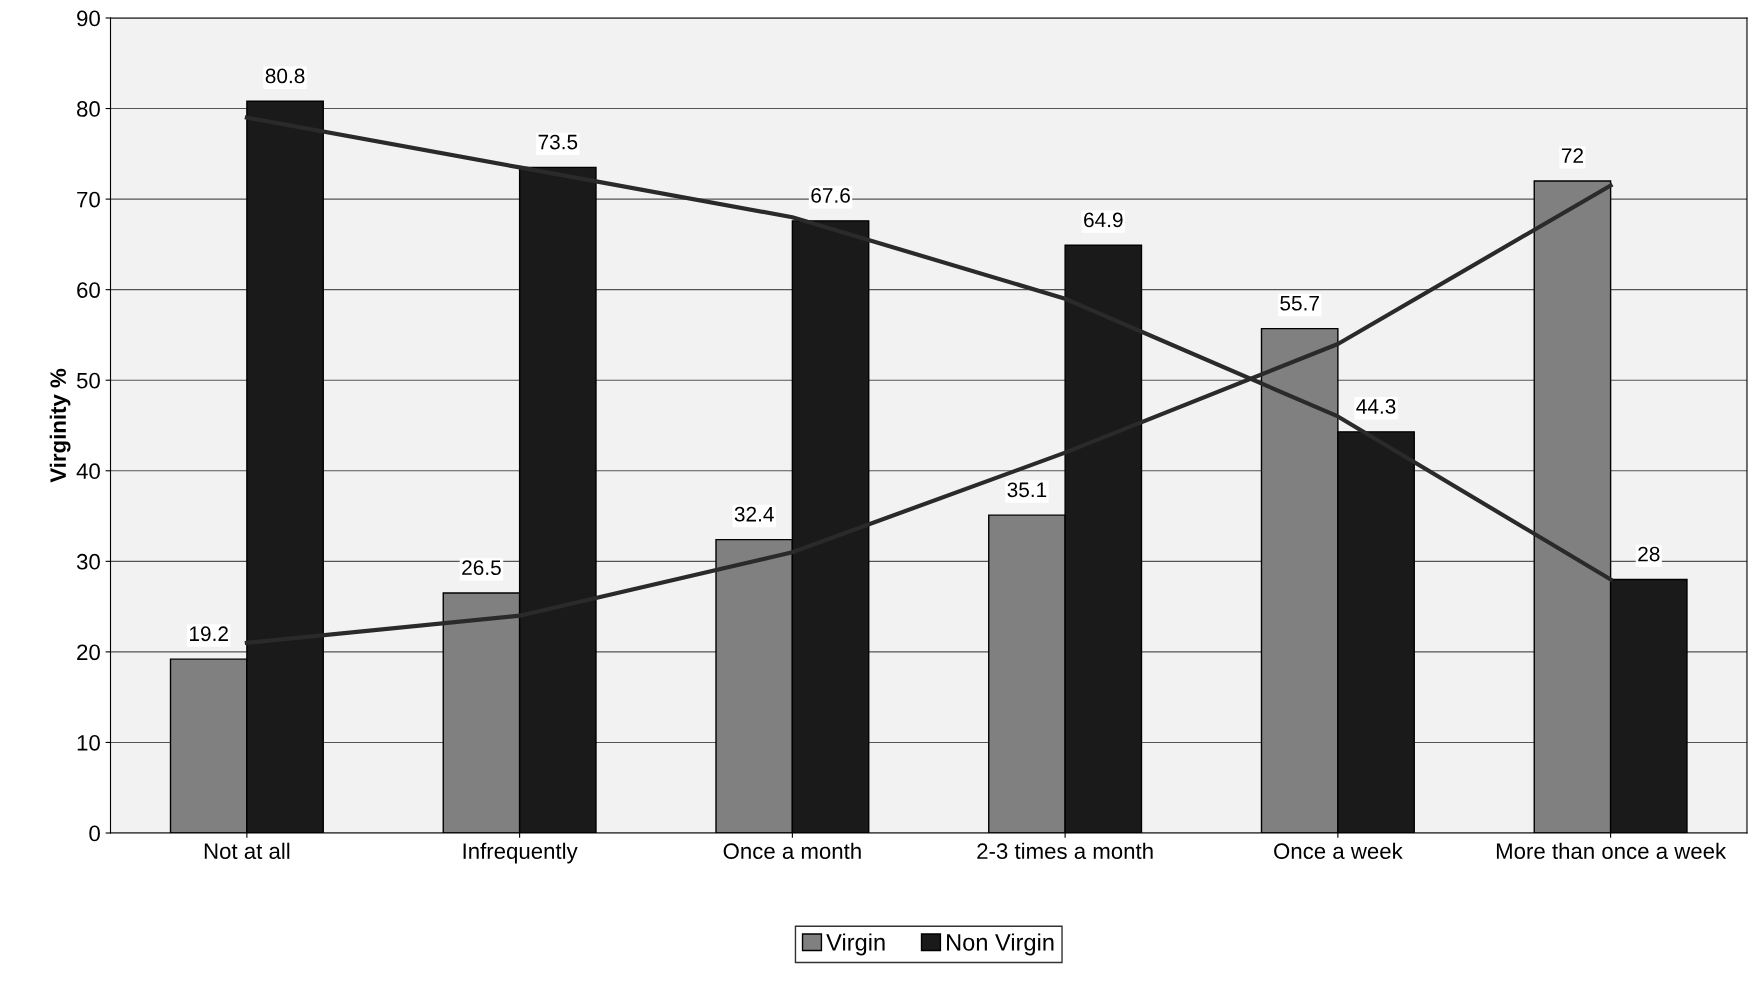 This screenshot has width=1754, height=1000. I want to click on data-label: 44.3, so click(1376, 406).